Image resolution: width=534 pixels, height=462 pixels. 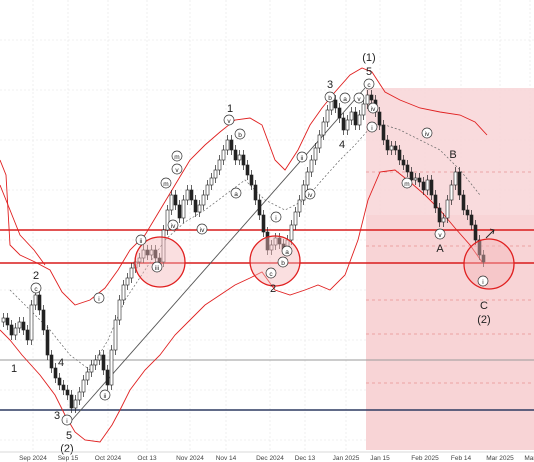 What do you see at coordinates (346, 458) in the screenshot?
I see `x-tick-label: Jan 2025` at bounding box center [346, 458].